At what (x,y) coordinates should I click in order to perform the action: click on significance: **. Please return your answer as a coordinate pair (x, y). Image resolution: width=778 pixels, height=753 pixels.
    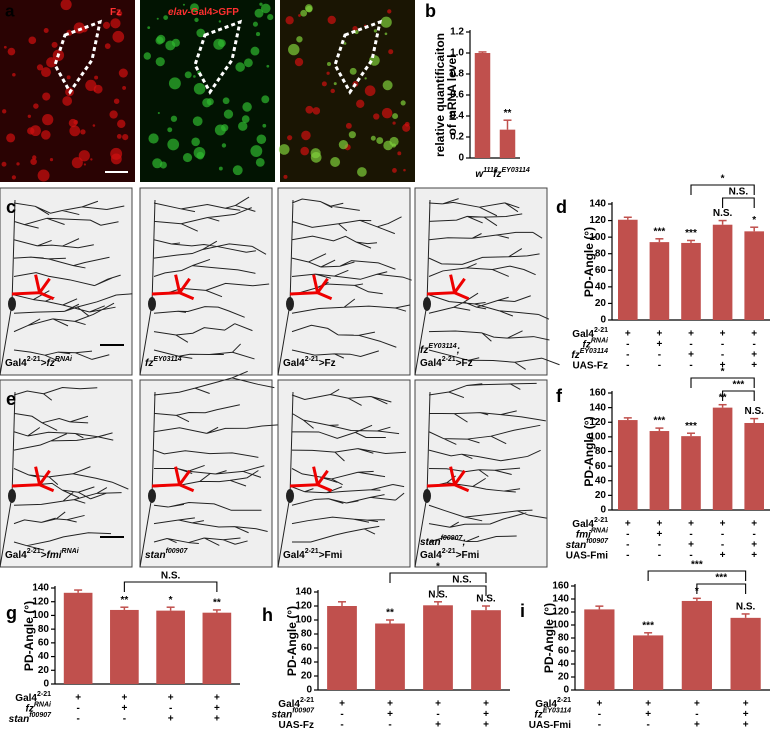
    Looking at the image, I should click on (508, 113).